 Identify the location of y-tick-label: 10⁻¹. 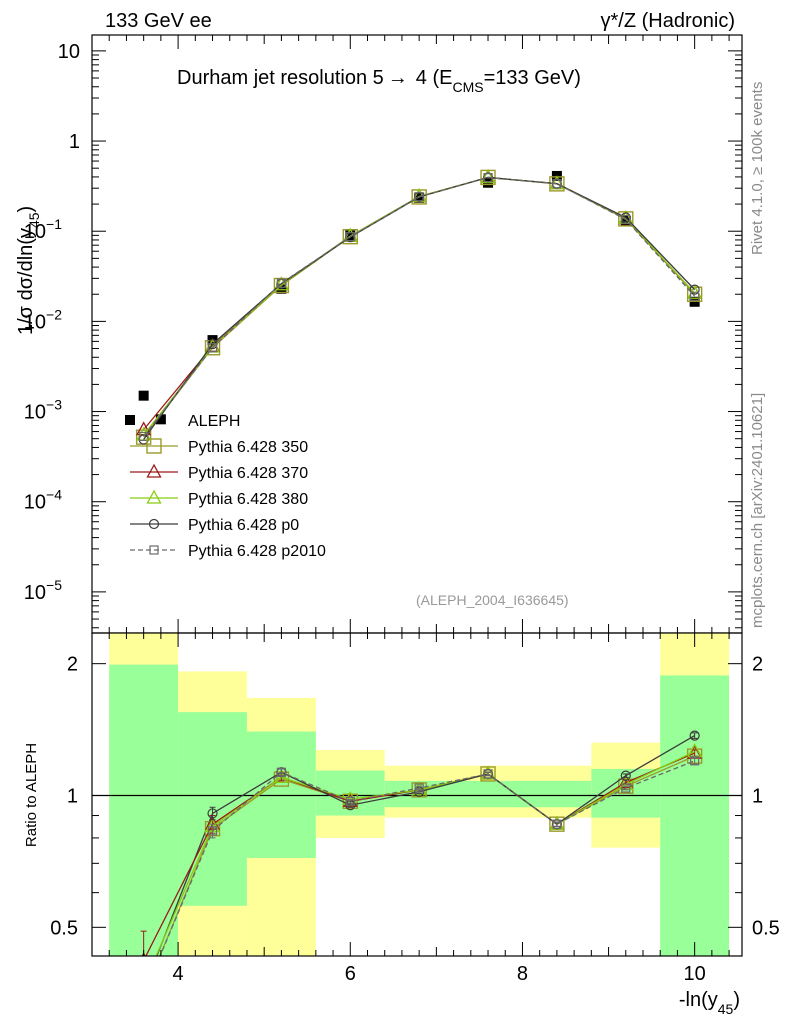
(43, 229).